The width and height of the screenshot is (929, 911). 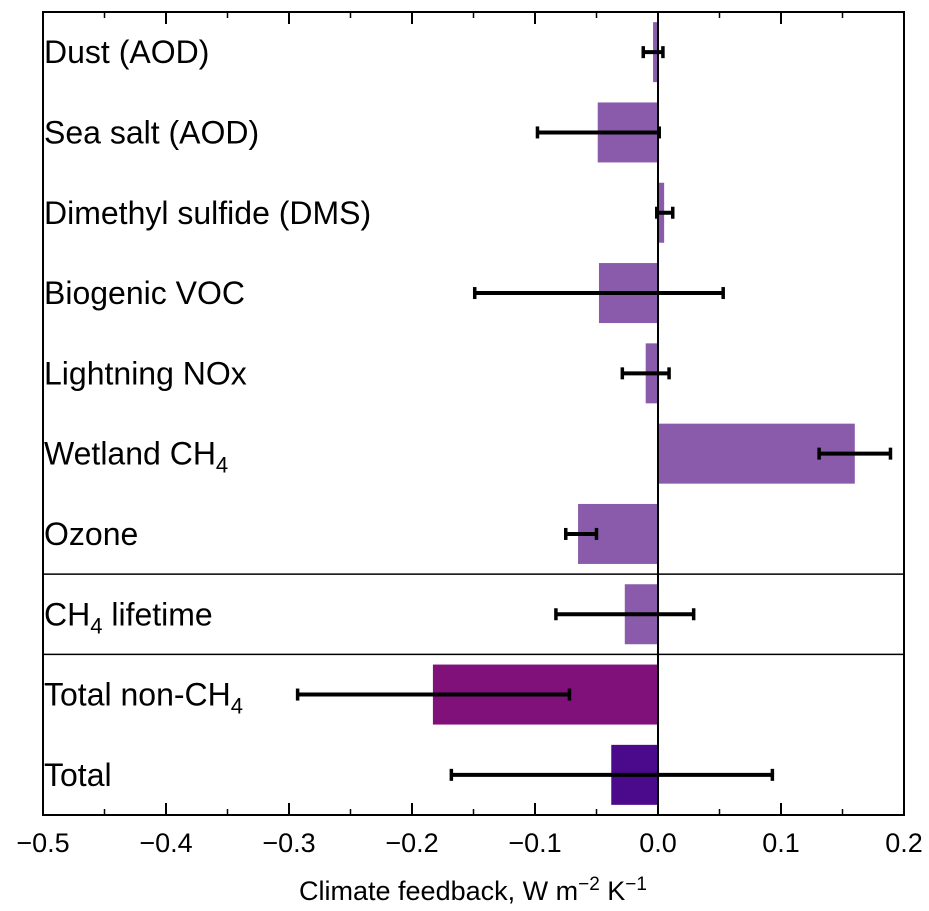 What do you see at coordinates (151, 132) in the screenshot?
I see `row-label-1: Sea salt (AOD)` at bounding box center [151, 132].